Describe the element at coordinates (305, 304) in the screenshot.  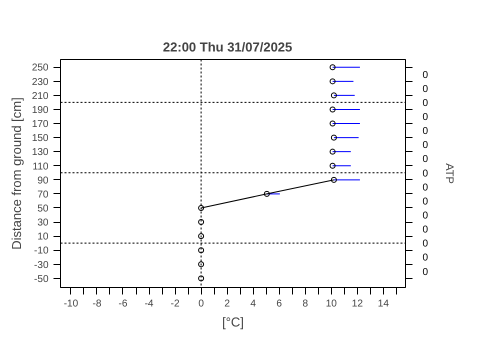
I see `x-tick-label: 8` at that location.